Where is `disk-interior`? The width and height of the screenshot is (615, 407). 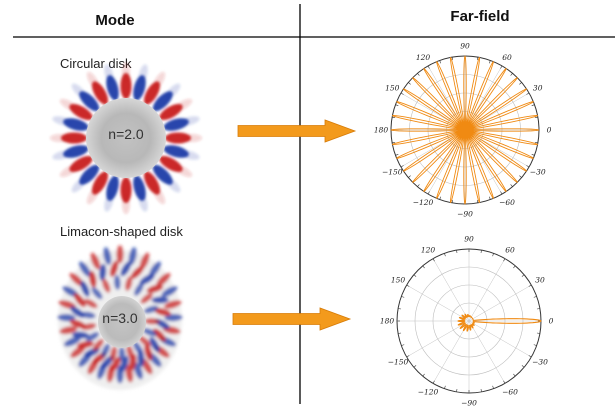
disk-interior is located at coordinates (122, 322).